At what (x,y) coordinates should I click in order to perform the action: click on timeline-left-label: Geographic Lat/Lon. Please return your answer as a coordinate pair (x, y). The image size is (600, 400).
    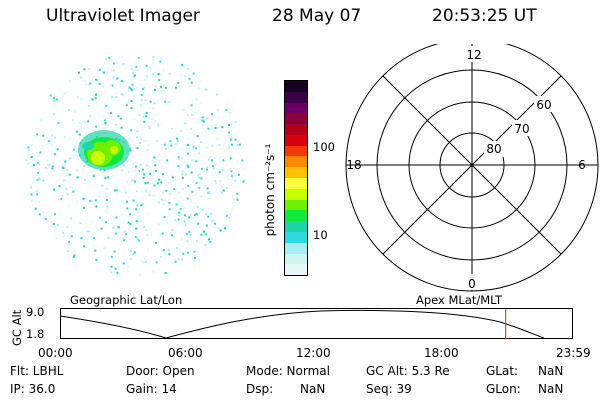
    Looking at the image, I should click on (126, 300).